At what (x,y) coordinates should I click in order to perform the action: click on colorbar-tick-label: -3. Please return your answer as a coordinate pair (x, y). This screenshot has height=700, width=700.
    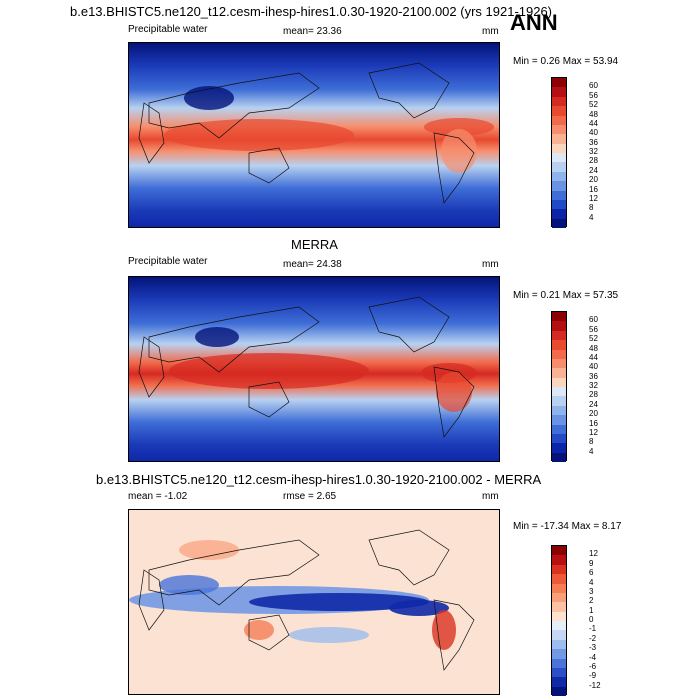
    Looking at the image, I should click on (593, 648).